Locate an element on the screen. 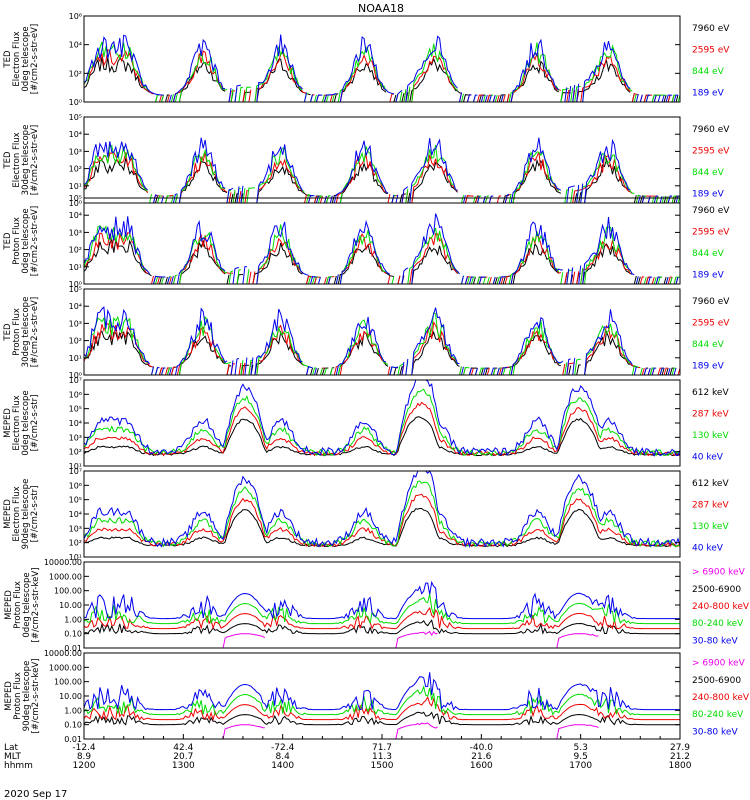 This screenshot has width=750, height=800. x-tick-label: 8.9 is located at coordinates (84, 757).